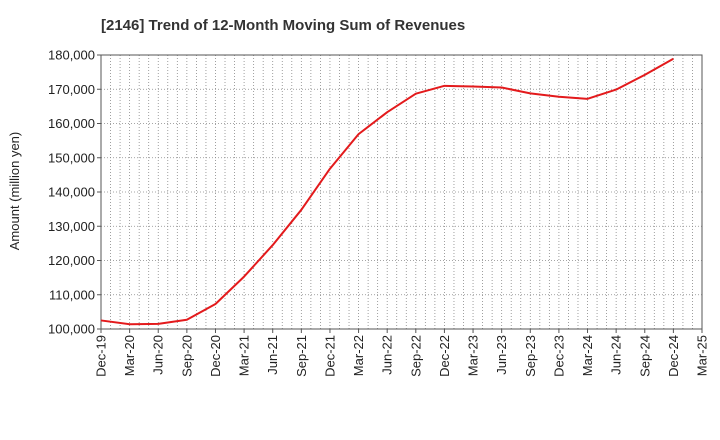 This screenshot has height=440, width=720. What do you see at coordinates (72, 294) in the screenshot?
I see `y-tick-label: 110,000` at bounding box center [72, 294].